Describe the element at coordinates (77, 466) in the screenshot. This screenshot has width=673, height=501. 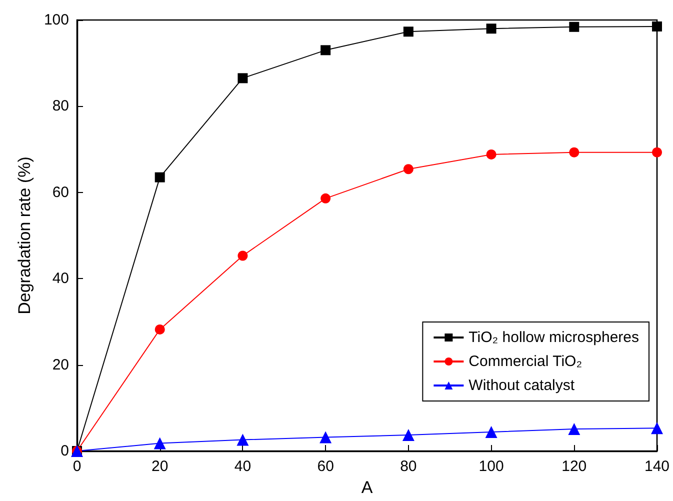
I see `x-tick-label: 0` at that location.